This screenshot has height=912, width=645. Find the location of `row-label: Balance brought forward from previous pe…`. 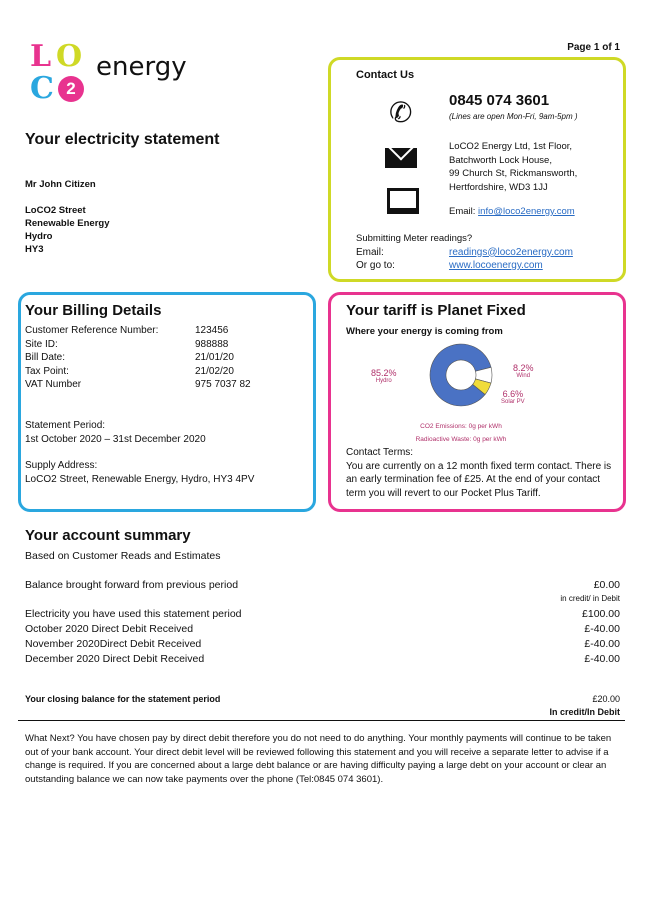

row-label: Balance brought forward from previous pe… is located at coordinates (132, 585).